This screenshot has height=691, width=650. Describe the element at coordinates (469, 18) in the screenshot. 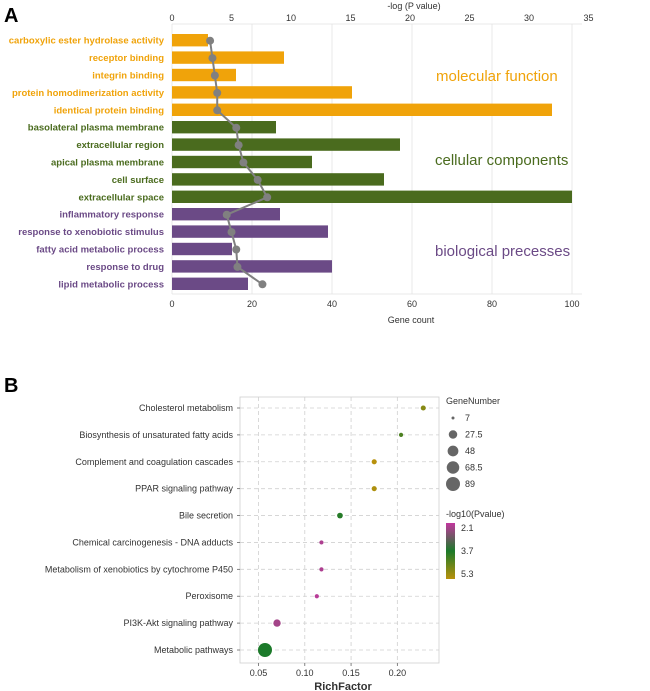

I see `top-tick-label: 25` at that location.